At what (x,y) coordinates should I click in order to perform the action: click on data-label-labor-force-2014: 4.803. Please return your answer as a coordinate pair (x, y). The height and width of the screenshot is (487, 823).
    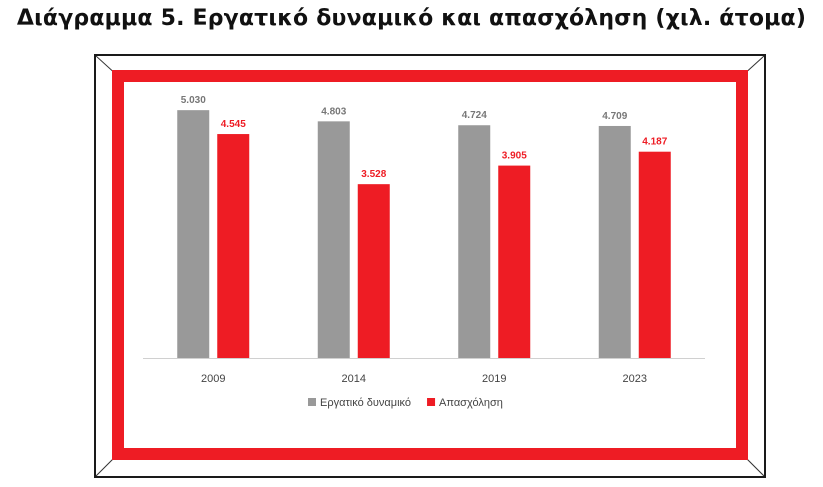
    Looking at the image, I should click on (333, 111).